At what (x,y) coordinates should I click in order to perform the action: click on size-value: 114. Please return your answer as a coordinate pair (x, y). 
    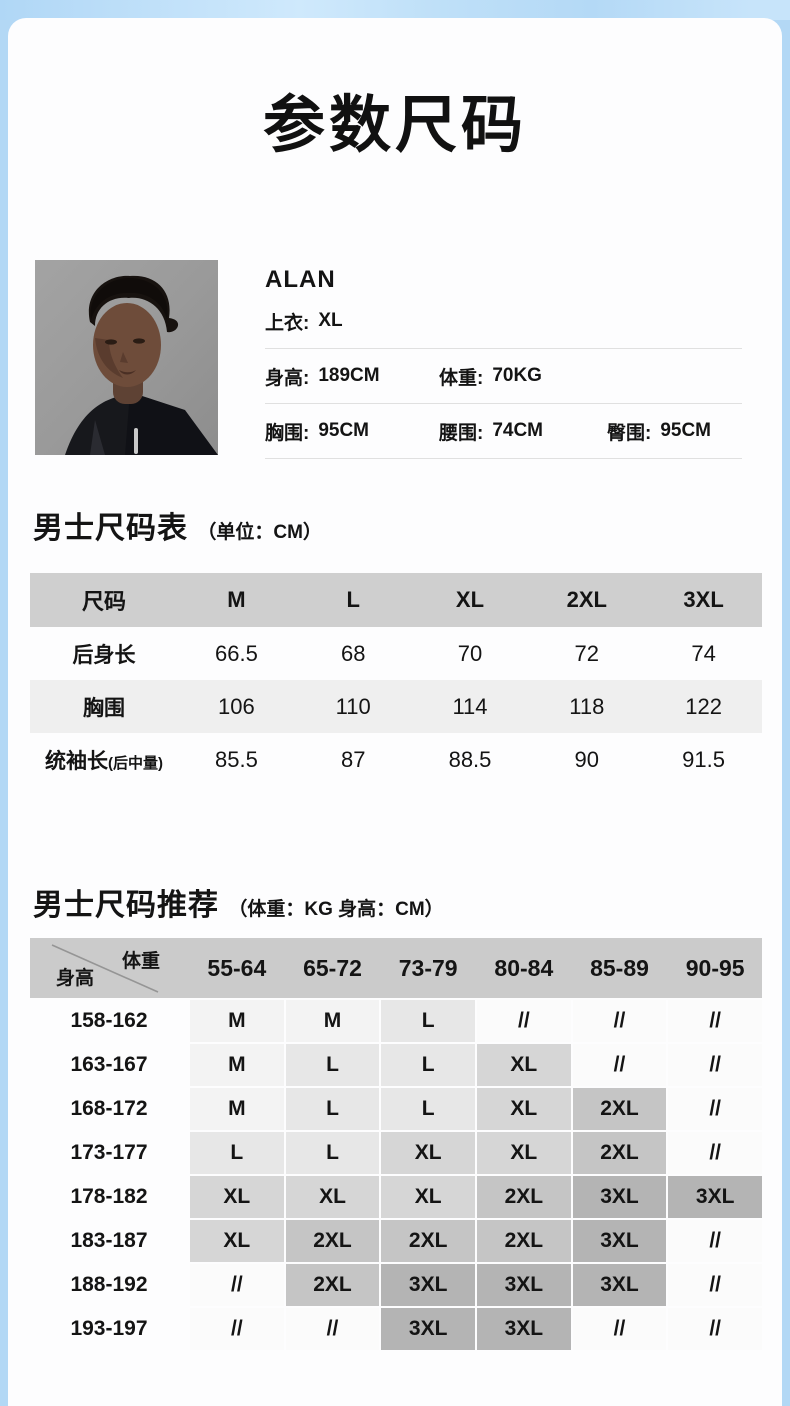
    Looking at the image, I should click on (470, 706).